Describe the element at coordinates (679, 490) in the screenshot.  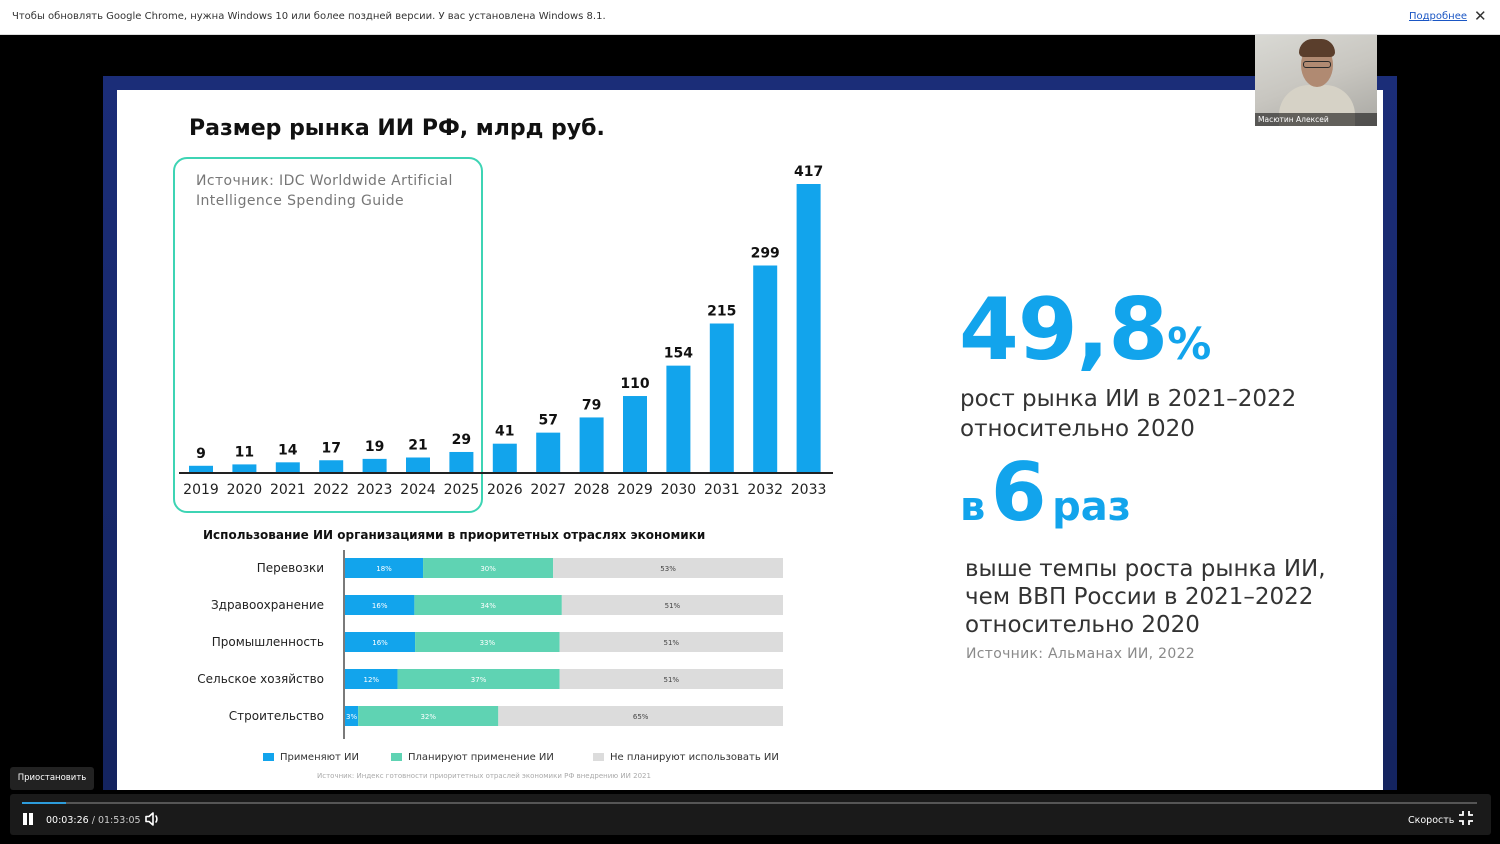
I see `x-tick-label: 2030` at that location.